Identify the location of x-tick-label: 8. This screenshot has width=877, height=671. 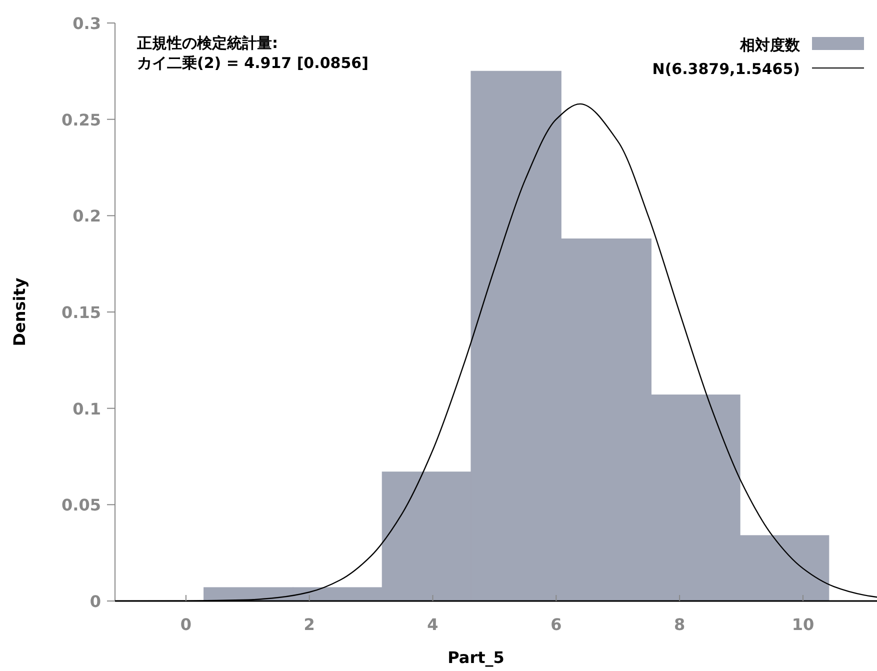
(680, 624).